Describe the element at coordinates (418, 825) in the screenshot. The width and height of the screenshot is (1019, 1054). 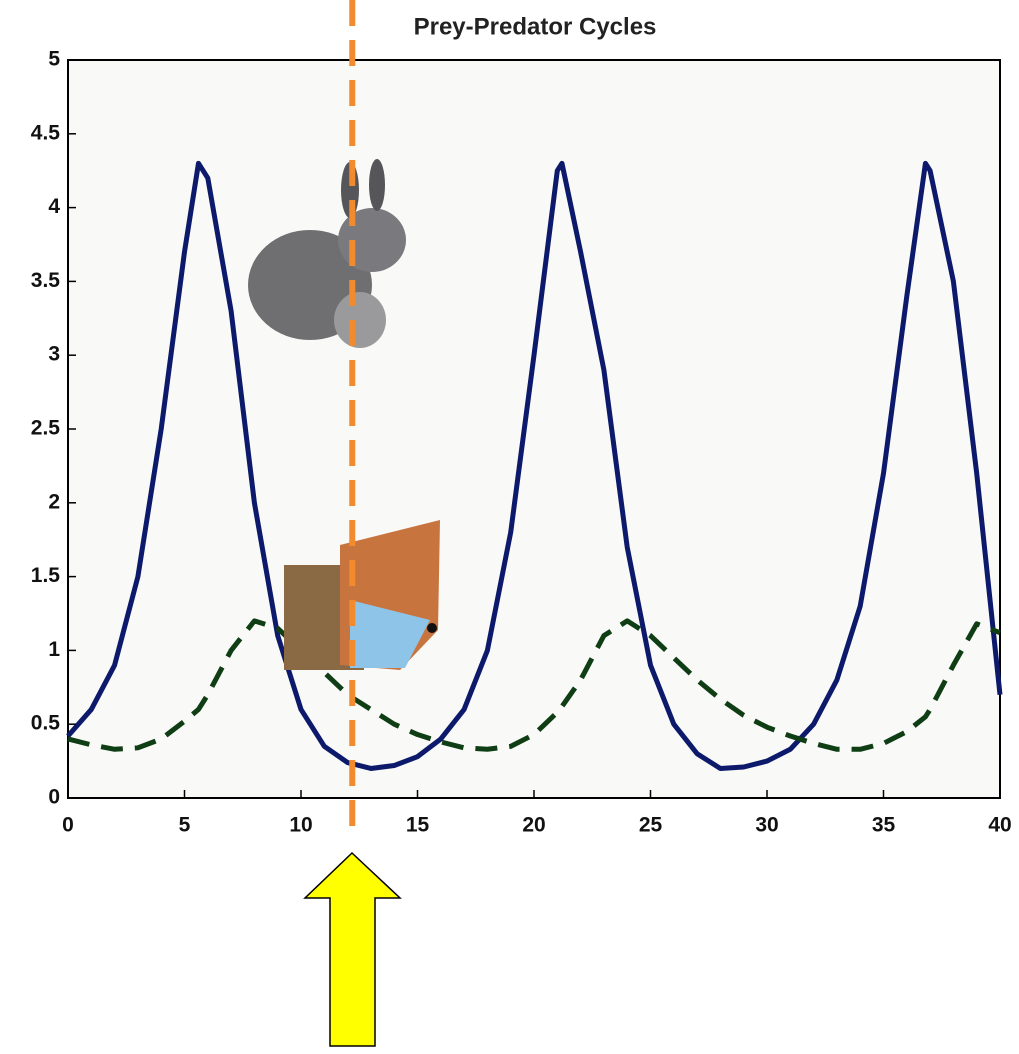
I see `x-tick-label: 15` at that location.